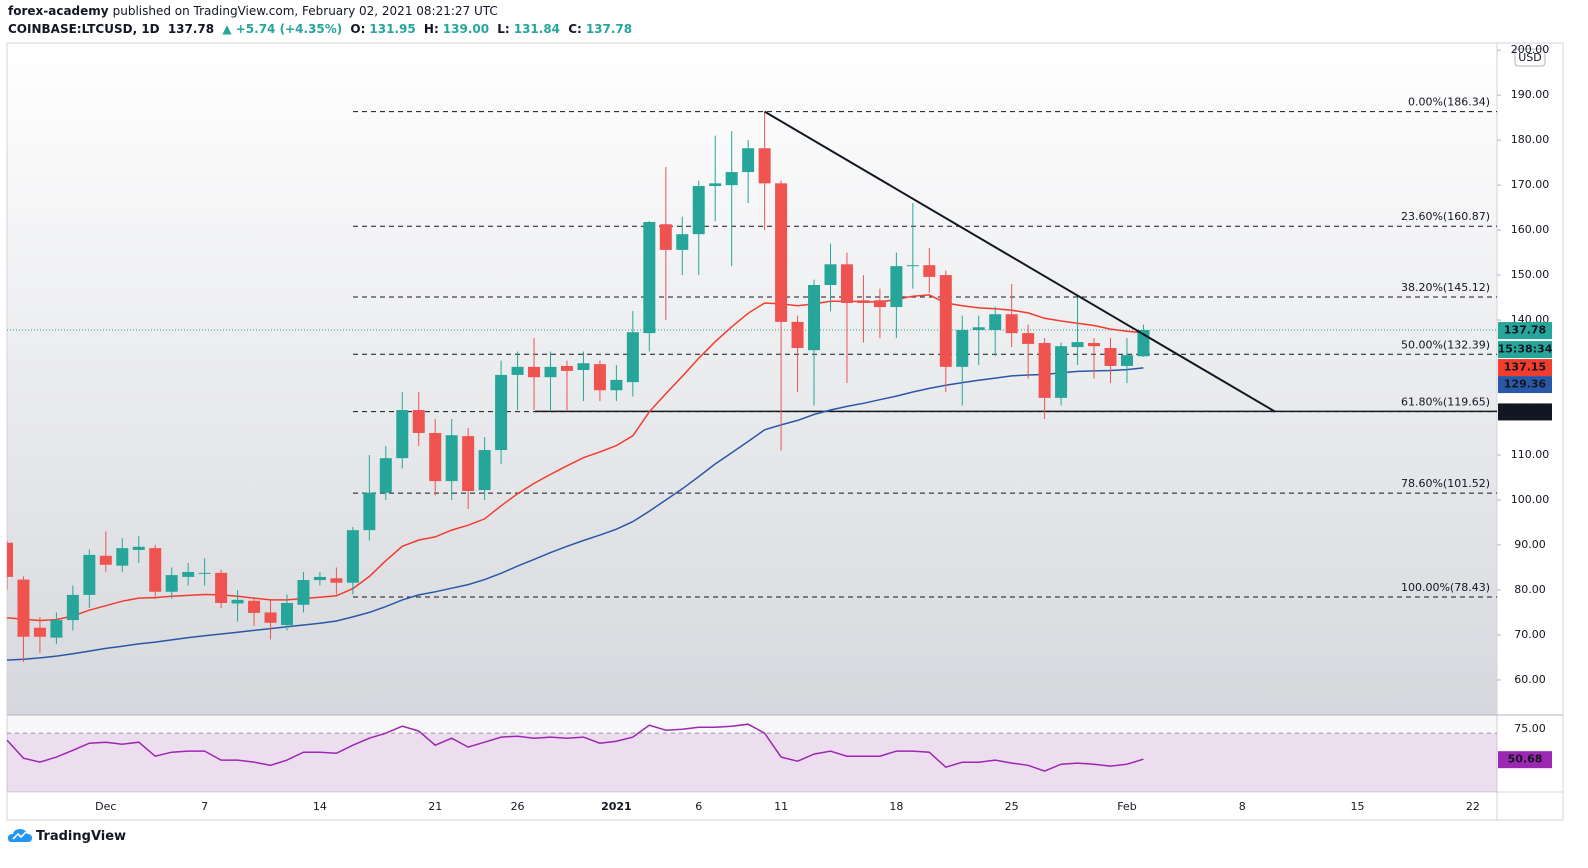 Image resolution: width=1588 pixels, height=868 pixels. I want to click on ohlc-h-key: H:, so click(431, 29).